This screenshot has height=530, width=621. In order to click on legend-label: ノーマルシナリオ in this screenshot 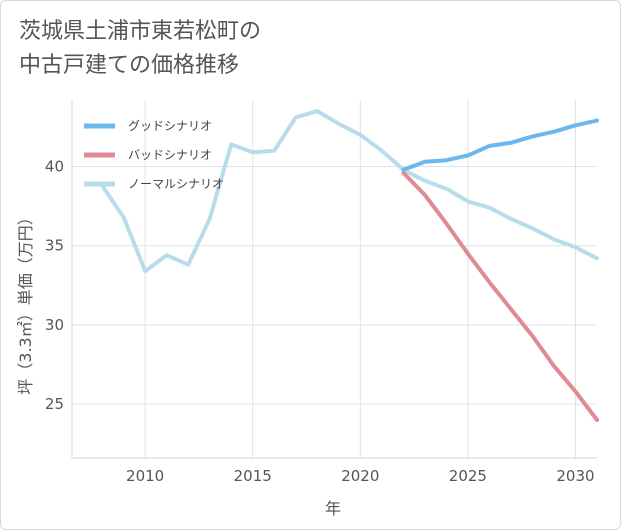, I will do `click(176, 184)`.